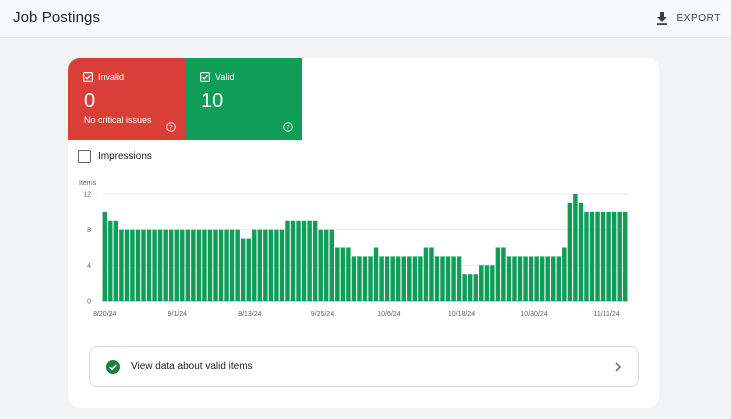 The width and height of the screenshot is (731, 419). I want to click on x-tick-label: 9/13/24, so click(249, 314).